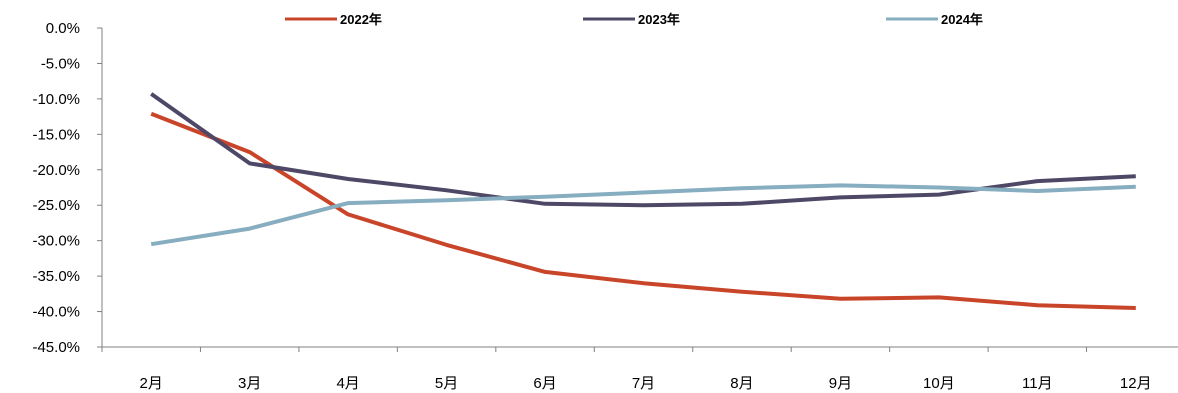 The width and height of the screenshot is (1178, 393). Describe the element at coordinates (249, 383) in the screenshot. I see `x-tick-label: 3月` at that location.